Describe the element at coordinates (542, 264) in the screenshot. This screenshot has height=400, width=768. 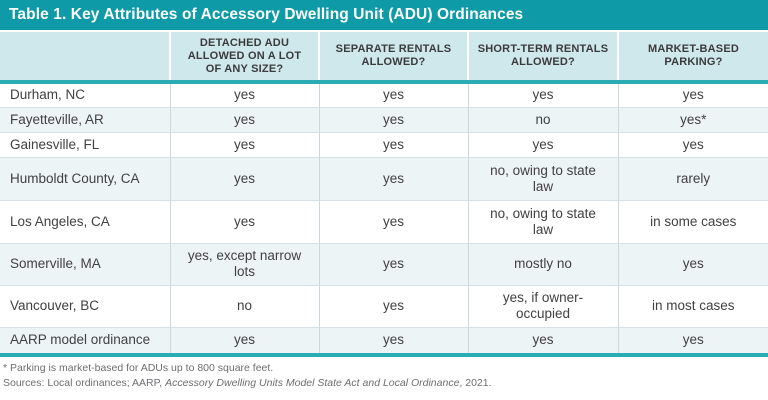
I see `value-cell: mostly no` at that location.